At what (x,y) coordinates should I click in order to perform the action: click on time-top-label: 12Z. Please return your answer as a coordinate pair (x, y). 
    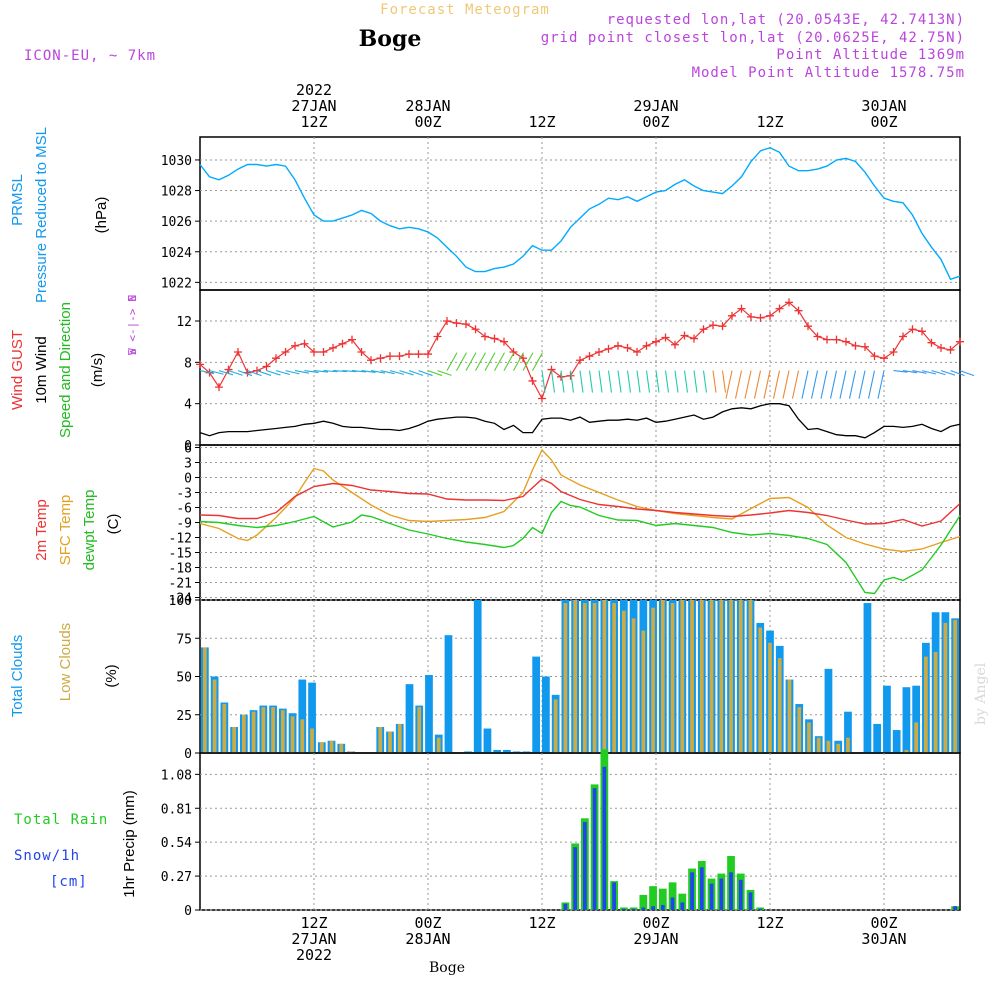
    Looking at the image, I should click on (541, 122).